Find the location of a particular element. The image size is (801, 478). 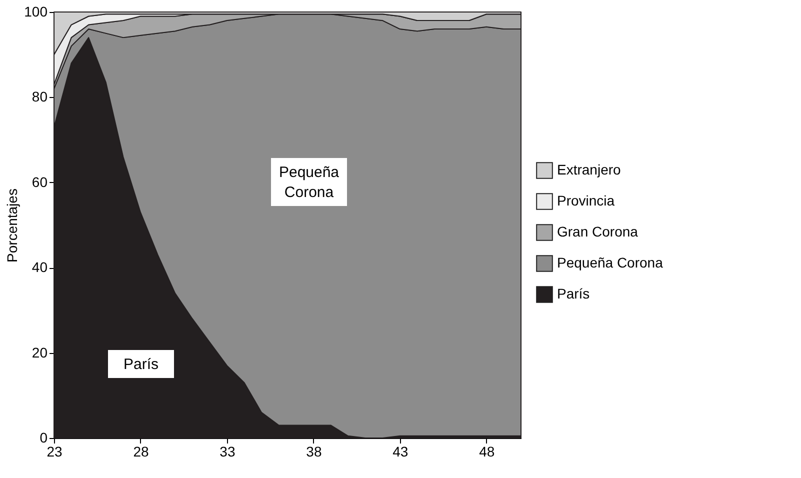

legend-label: Gran Corona is located at coordinates (597, 232).